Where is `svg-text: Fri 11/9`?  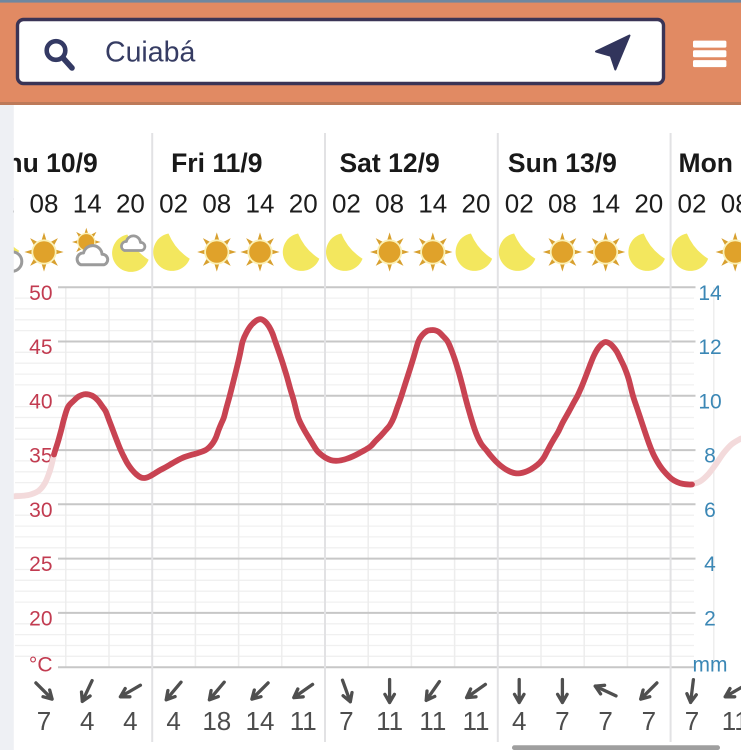
svg-text: Fri 11/9 is located at coordinates (216, 163).